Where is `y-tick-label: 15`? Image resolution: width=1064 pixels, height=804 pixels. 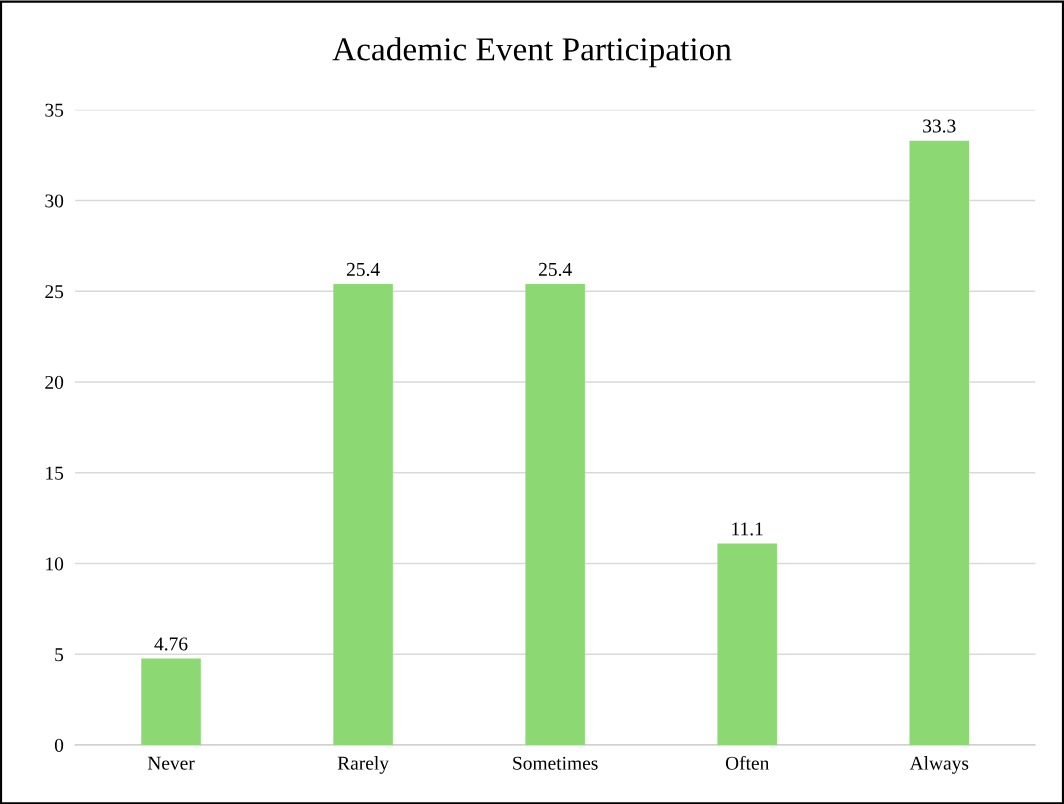 y-tick-label: 15 is located at coordinates (55, 473).